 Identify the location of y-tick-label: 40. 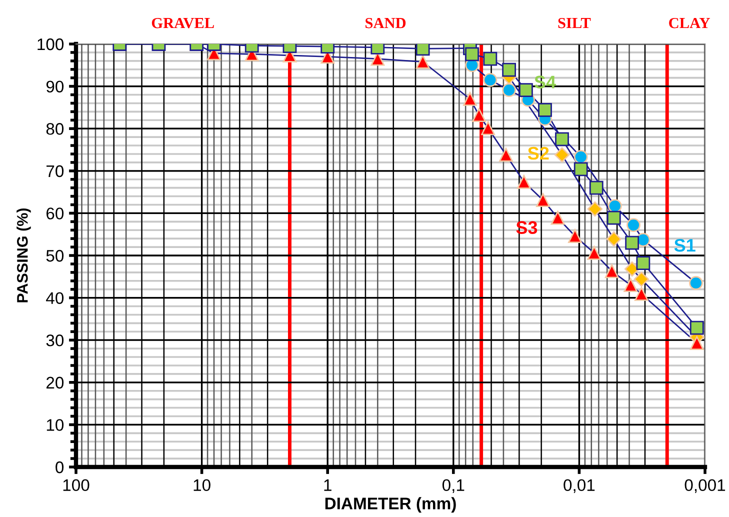
(55, 298).